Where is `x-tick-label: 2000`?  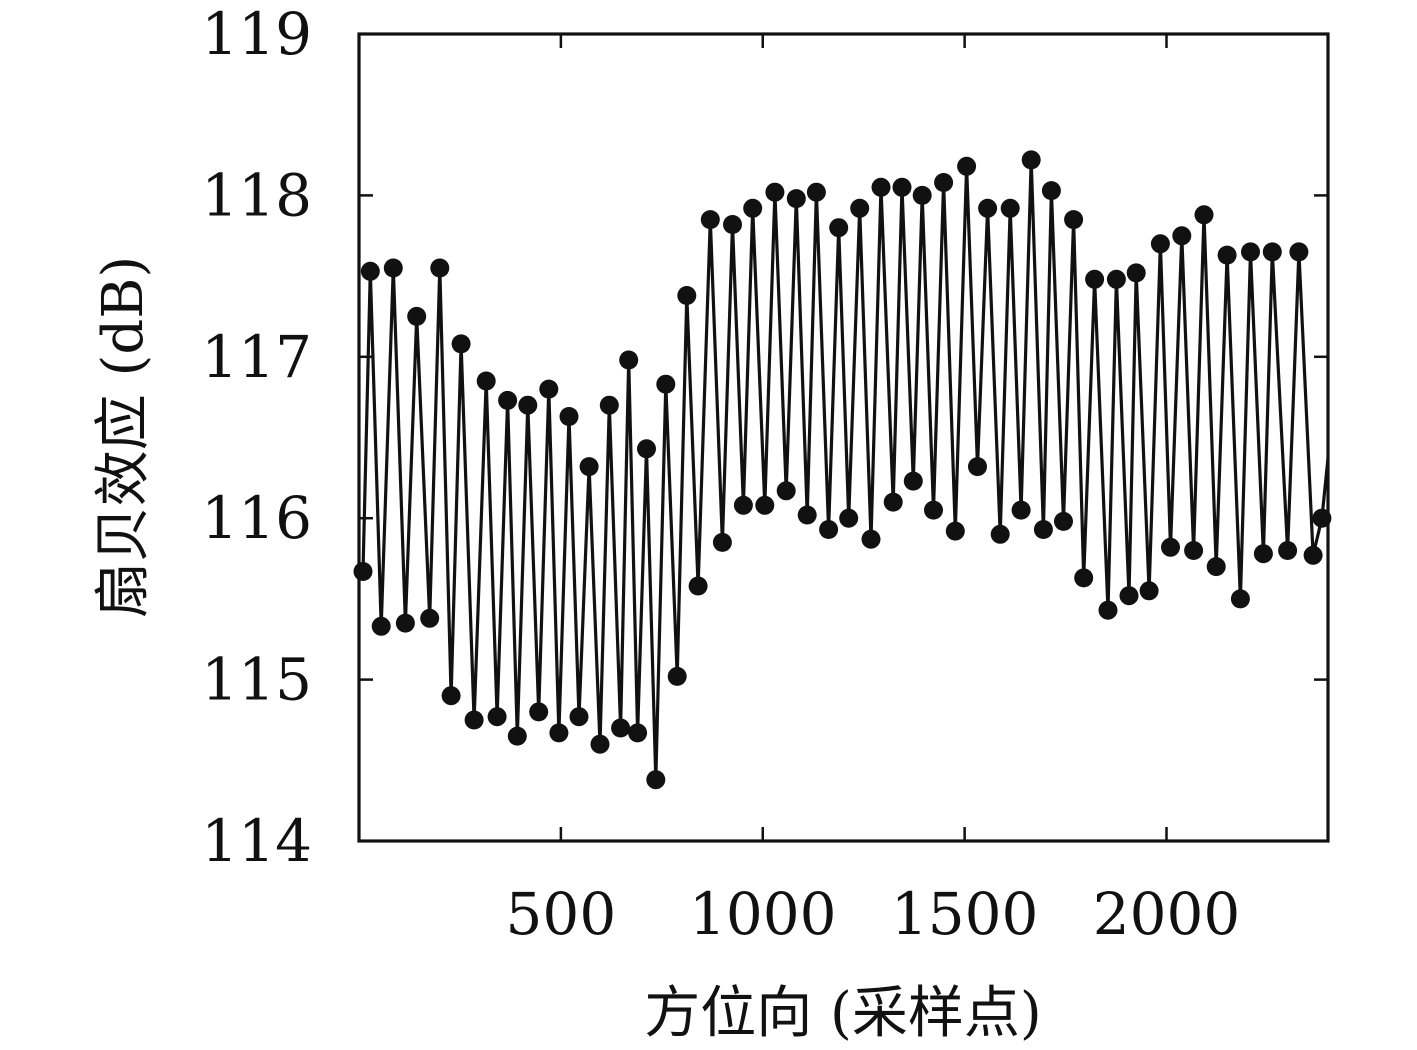 x-tick-label: 2000 is located at coordinates (1167, 914).